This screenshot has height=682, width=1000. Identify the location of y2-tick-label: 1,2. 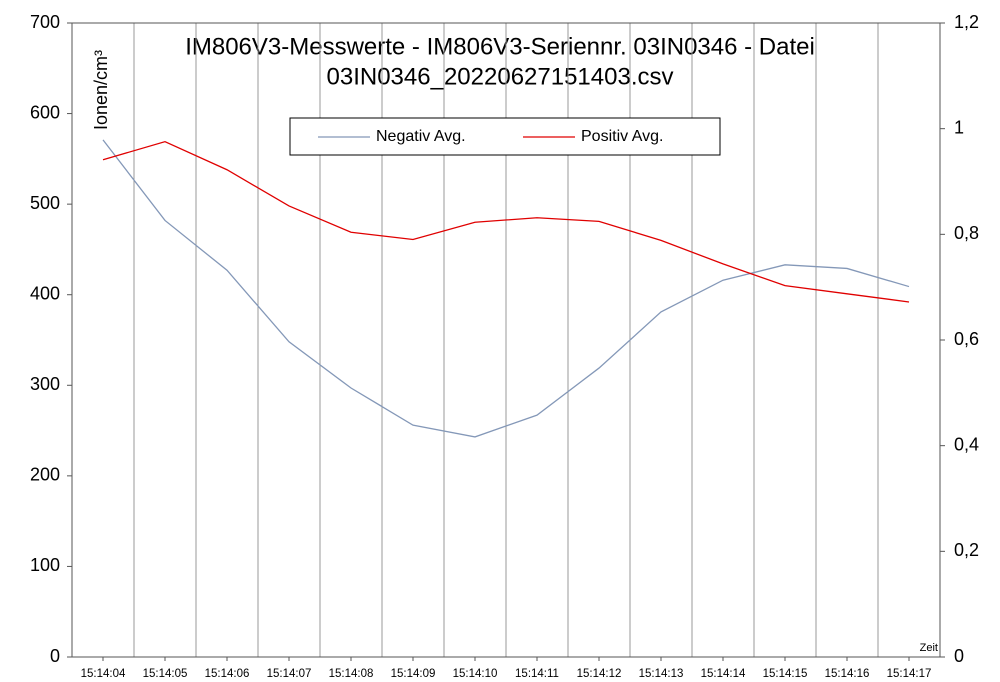
(966, 22).